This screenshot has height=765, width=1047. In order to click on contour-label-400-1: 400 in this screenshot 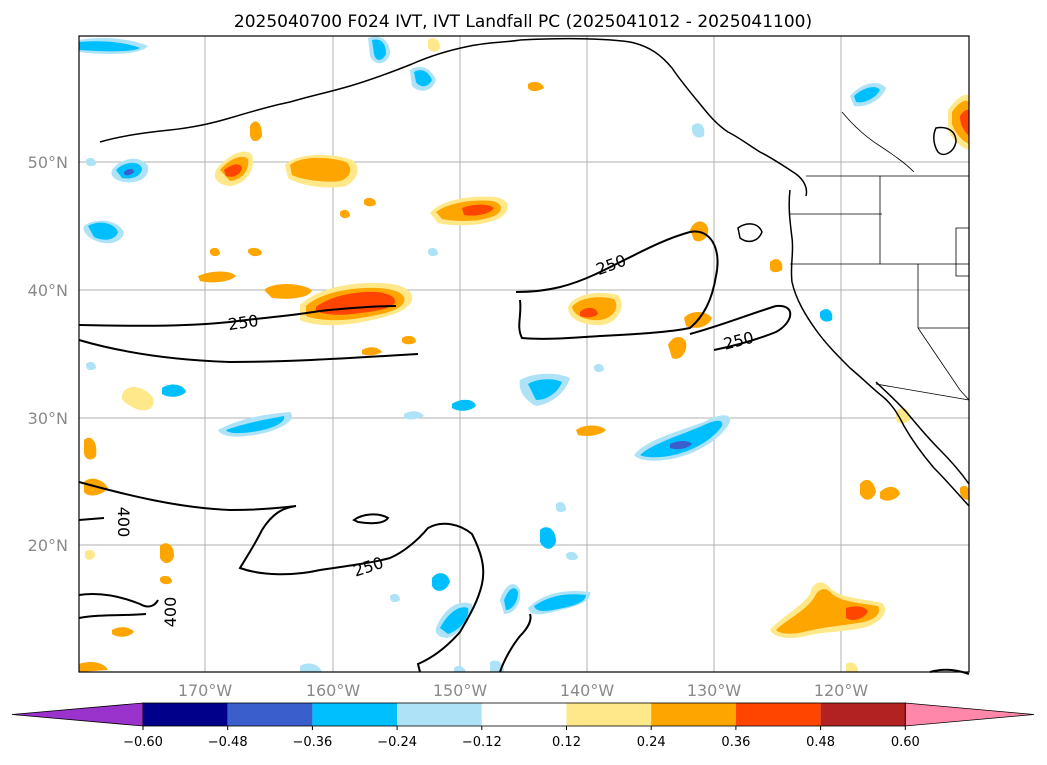, I will do `click(123, 522)`.